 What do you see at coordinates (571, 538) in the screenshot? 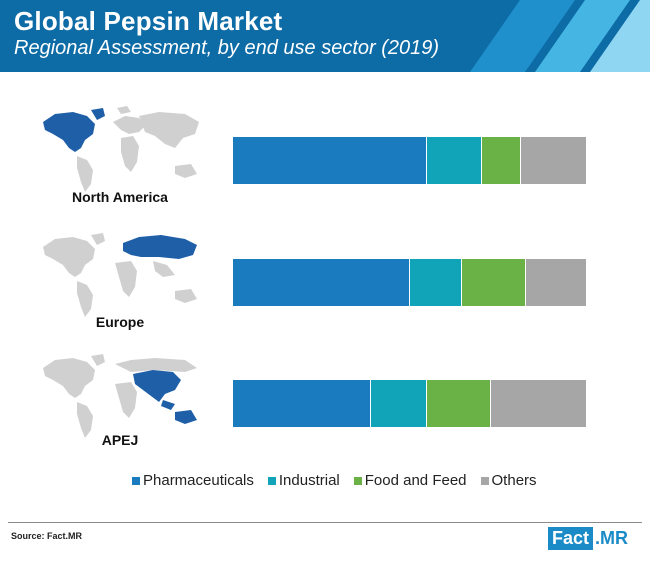
I see `logo-text-left: Fact` at bounding box center [571, 538].